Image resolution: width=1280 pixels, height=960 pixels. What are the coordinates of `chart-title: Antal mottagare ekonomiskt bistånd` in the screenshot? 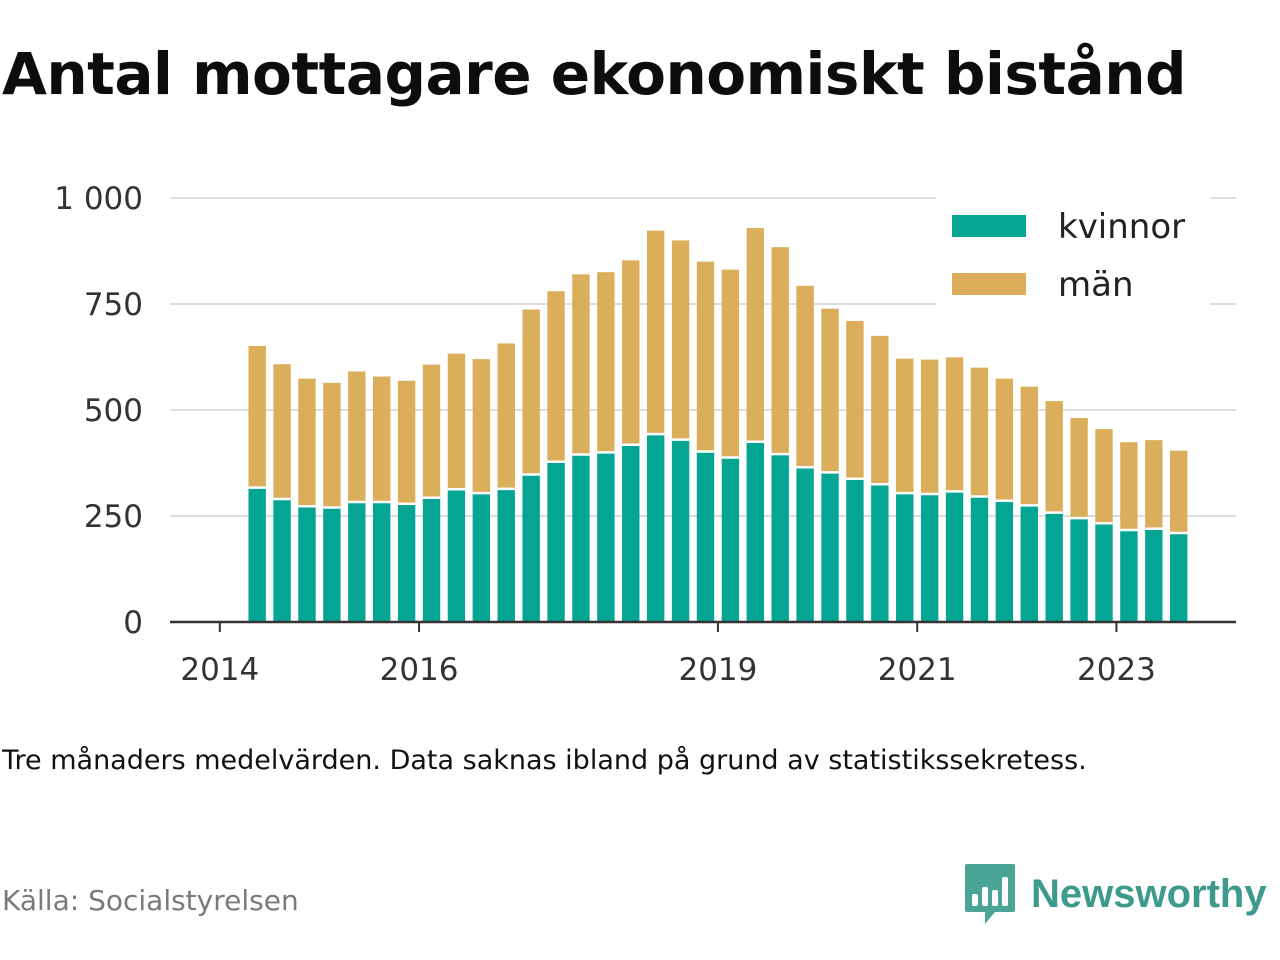 It's located at (594, 74).